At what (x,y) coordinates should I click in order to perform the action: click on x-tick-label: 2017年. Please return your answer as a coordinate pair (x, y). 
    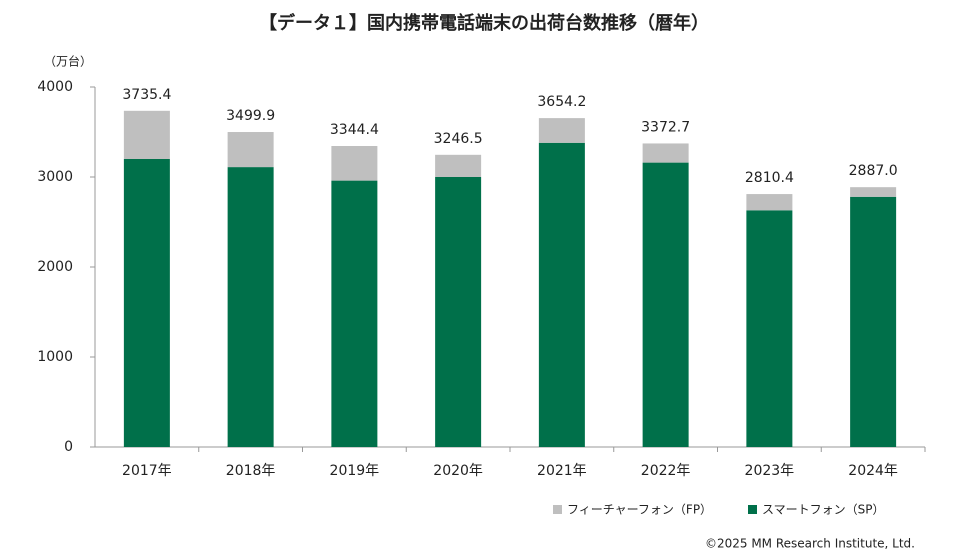
    Looking at the image, I should click on (147, 471).